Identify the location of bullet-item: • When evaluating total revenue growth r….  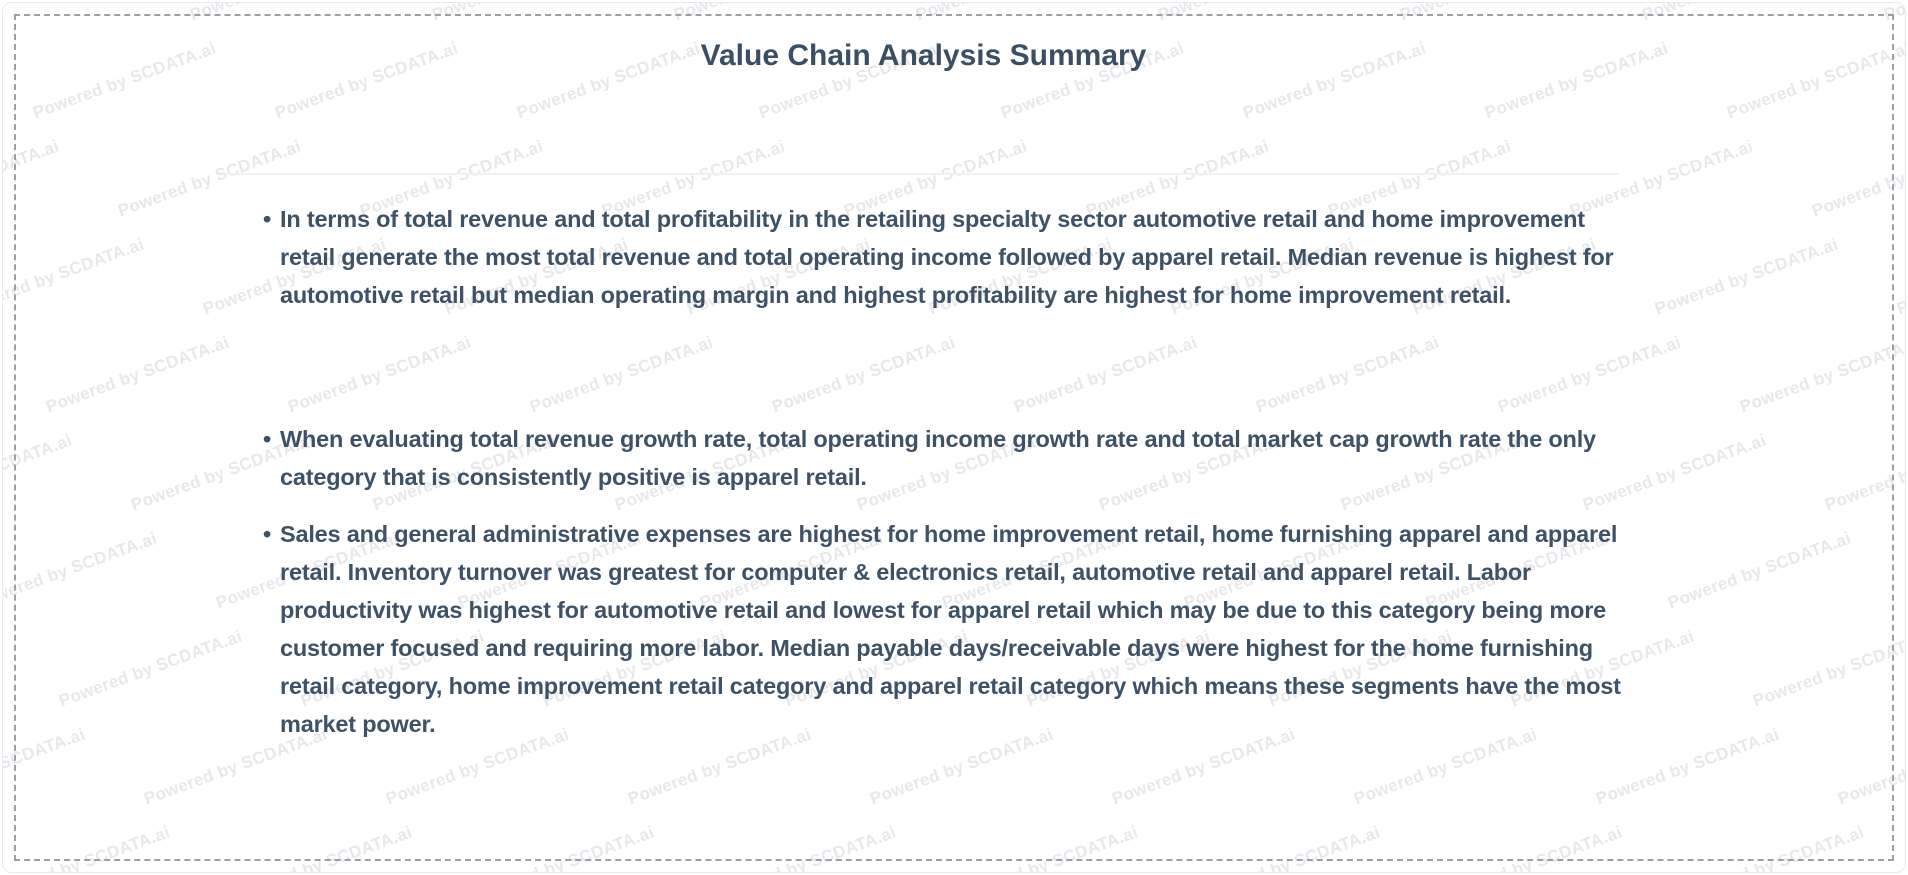
(923, 458).